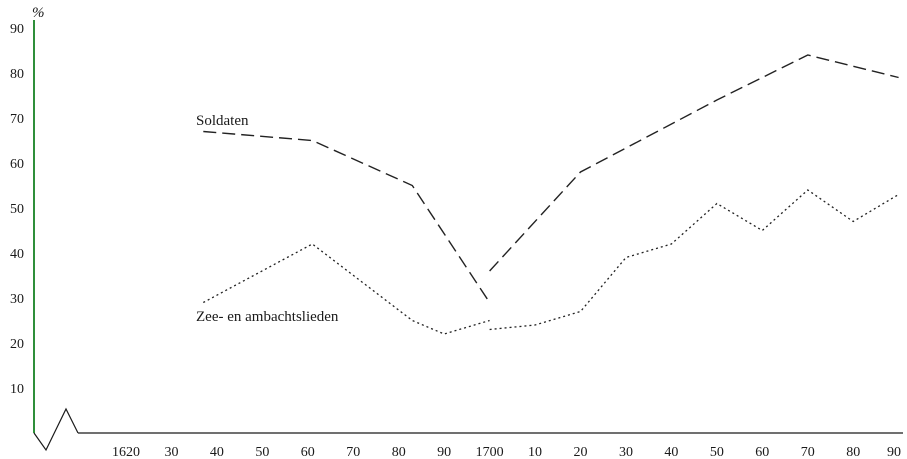  Describe the element at coordinates (38, 13) in the screenshot. I see `y-axis-unit-label: %` at that location.